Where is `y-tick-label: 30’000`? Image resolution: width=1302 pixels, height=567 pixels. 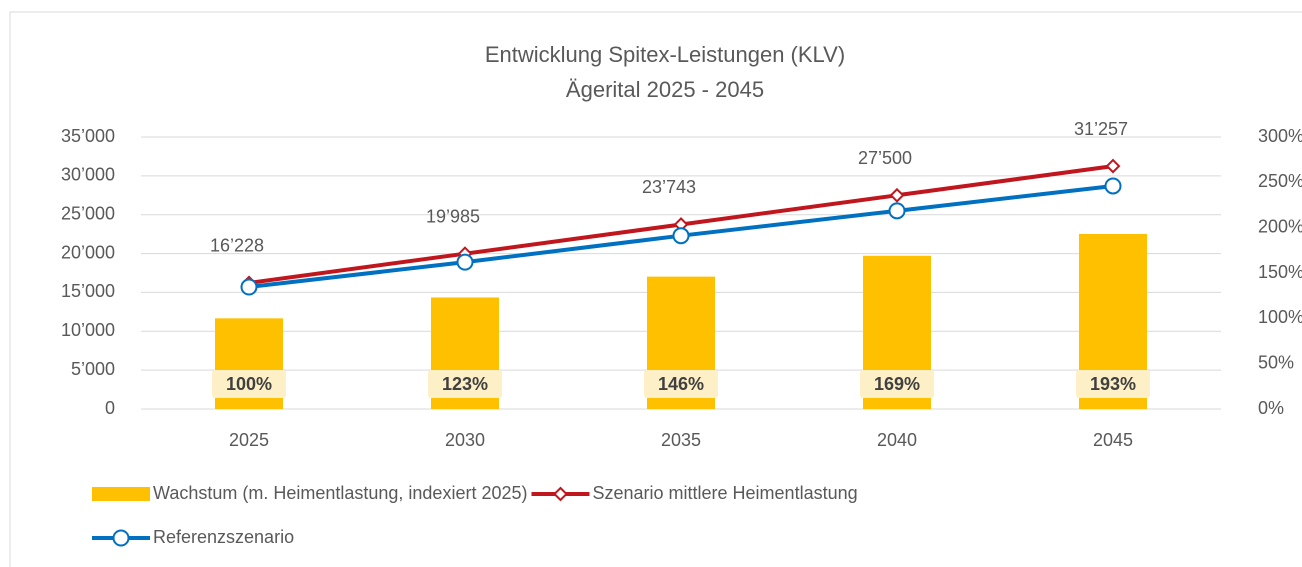
y-tick-label: 30’000 is located at coordinates (88, 175).